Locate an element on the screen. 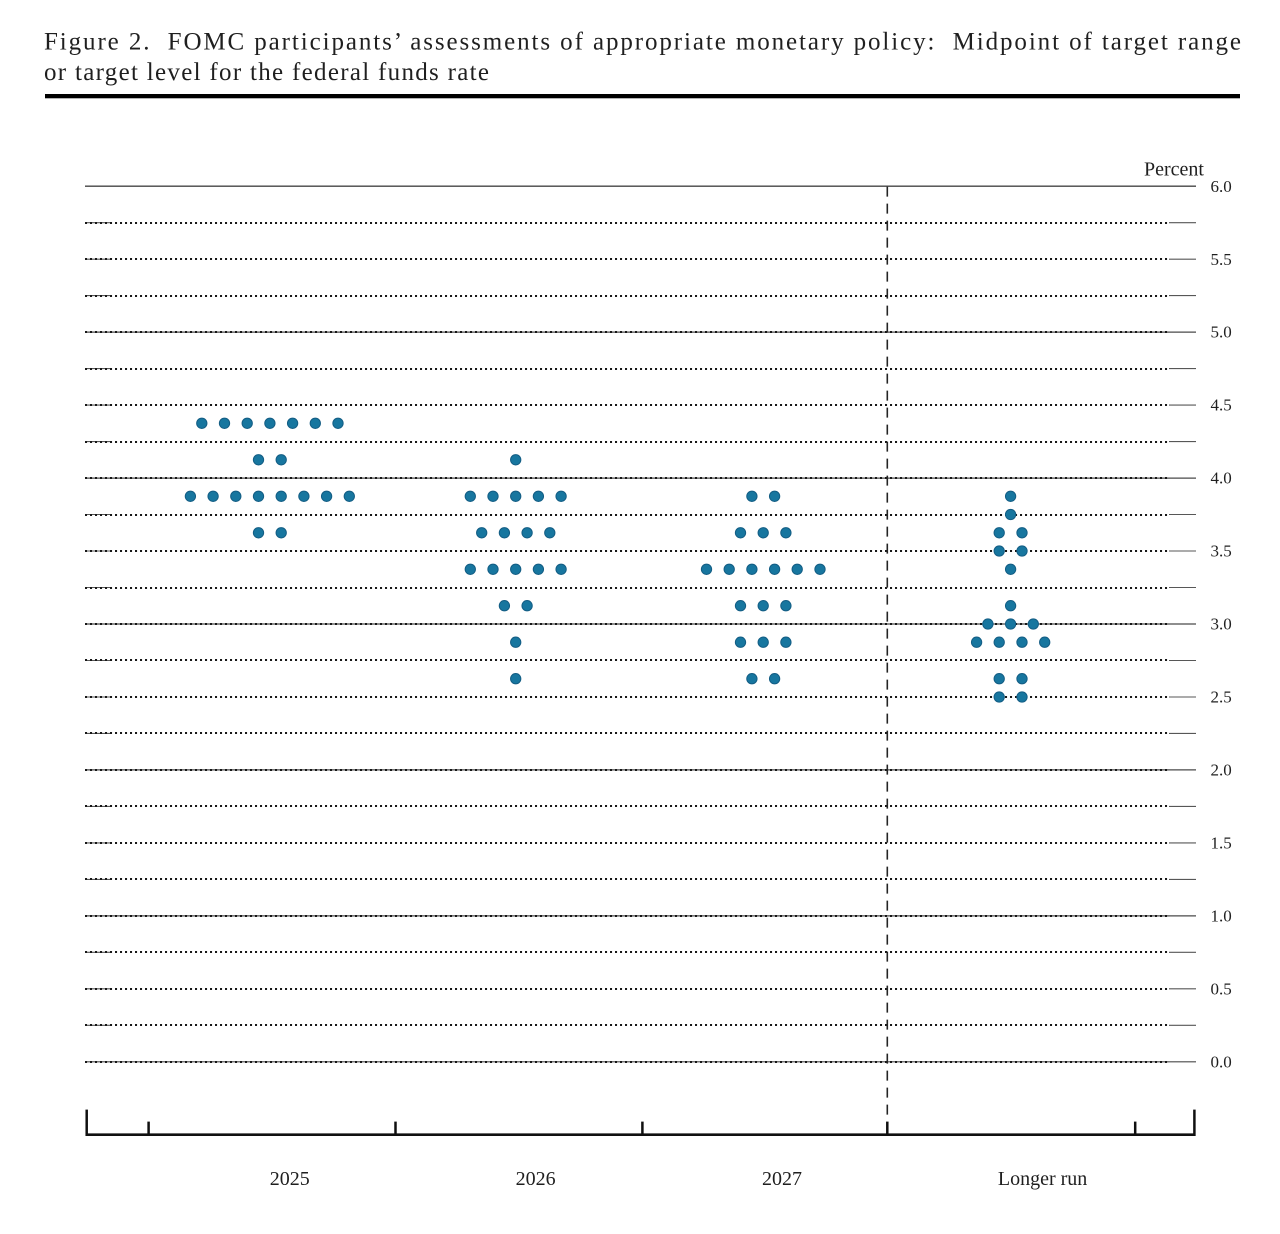  svg-text: 2.5 is located at coordinates (1221, 697).